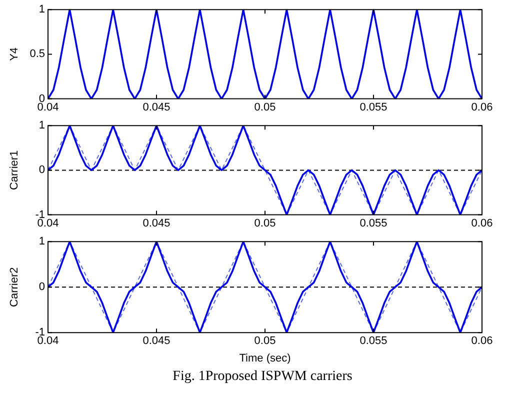  Describe the element at coordinates (14, 54) in the screenshot. I see `y-axis-title: Y4` at that location.